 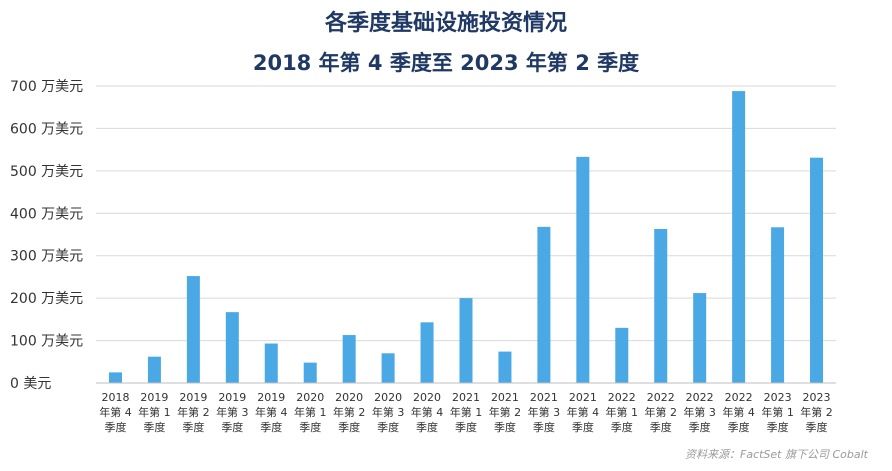 What do you see at coordinates (777, 454) in the screenshot?
I see `source-note: 资料来源：FactSet 旗下公司 Cobalt` at bounding box center [777, 454].